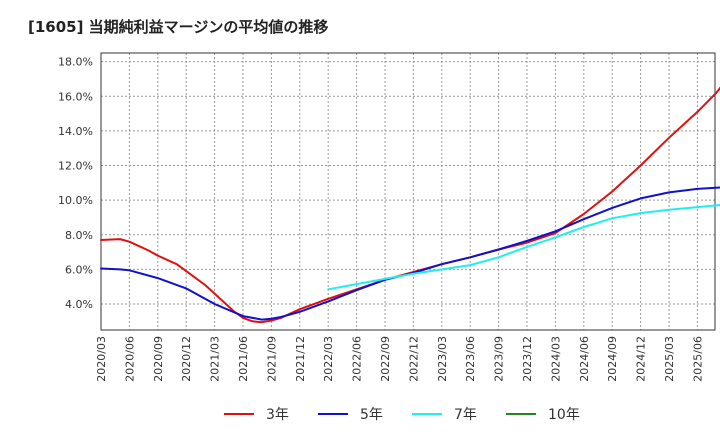  Describe the element at coordinates (669, 359) in the screenshot. I see `x-tick-label: 2025/03` at that location.